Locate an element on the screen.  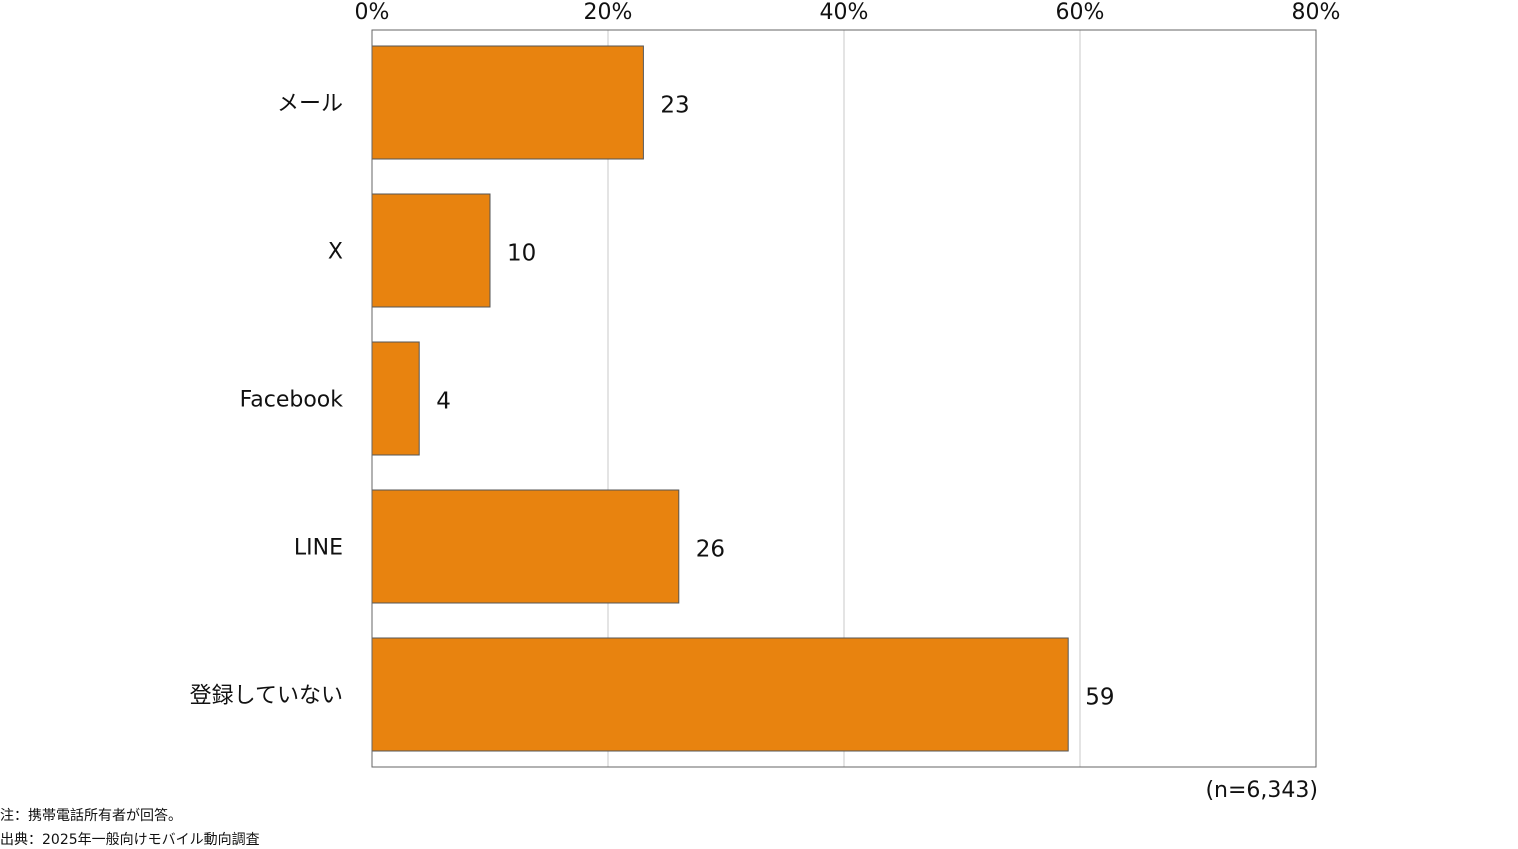
category-label: Facebook is located at coordinates (292, 400).